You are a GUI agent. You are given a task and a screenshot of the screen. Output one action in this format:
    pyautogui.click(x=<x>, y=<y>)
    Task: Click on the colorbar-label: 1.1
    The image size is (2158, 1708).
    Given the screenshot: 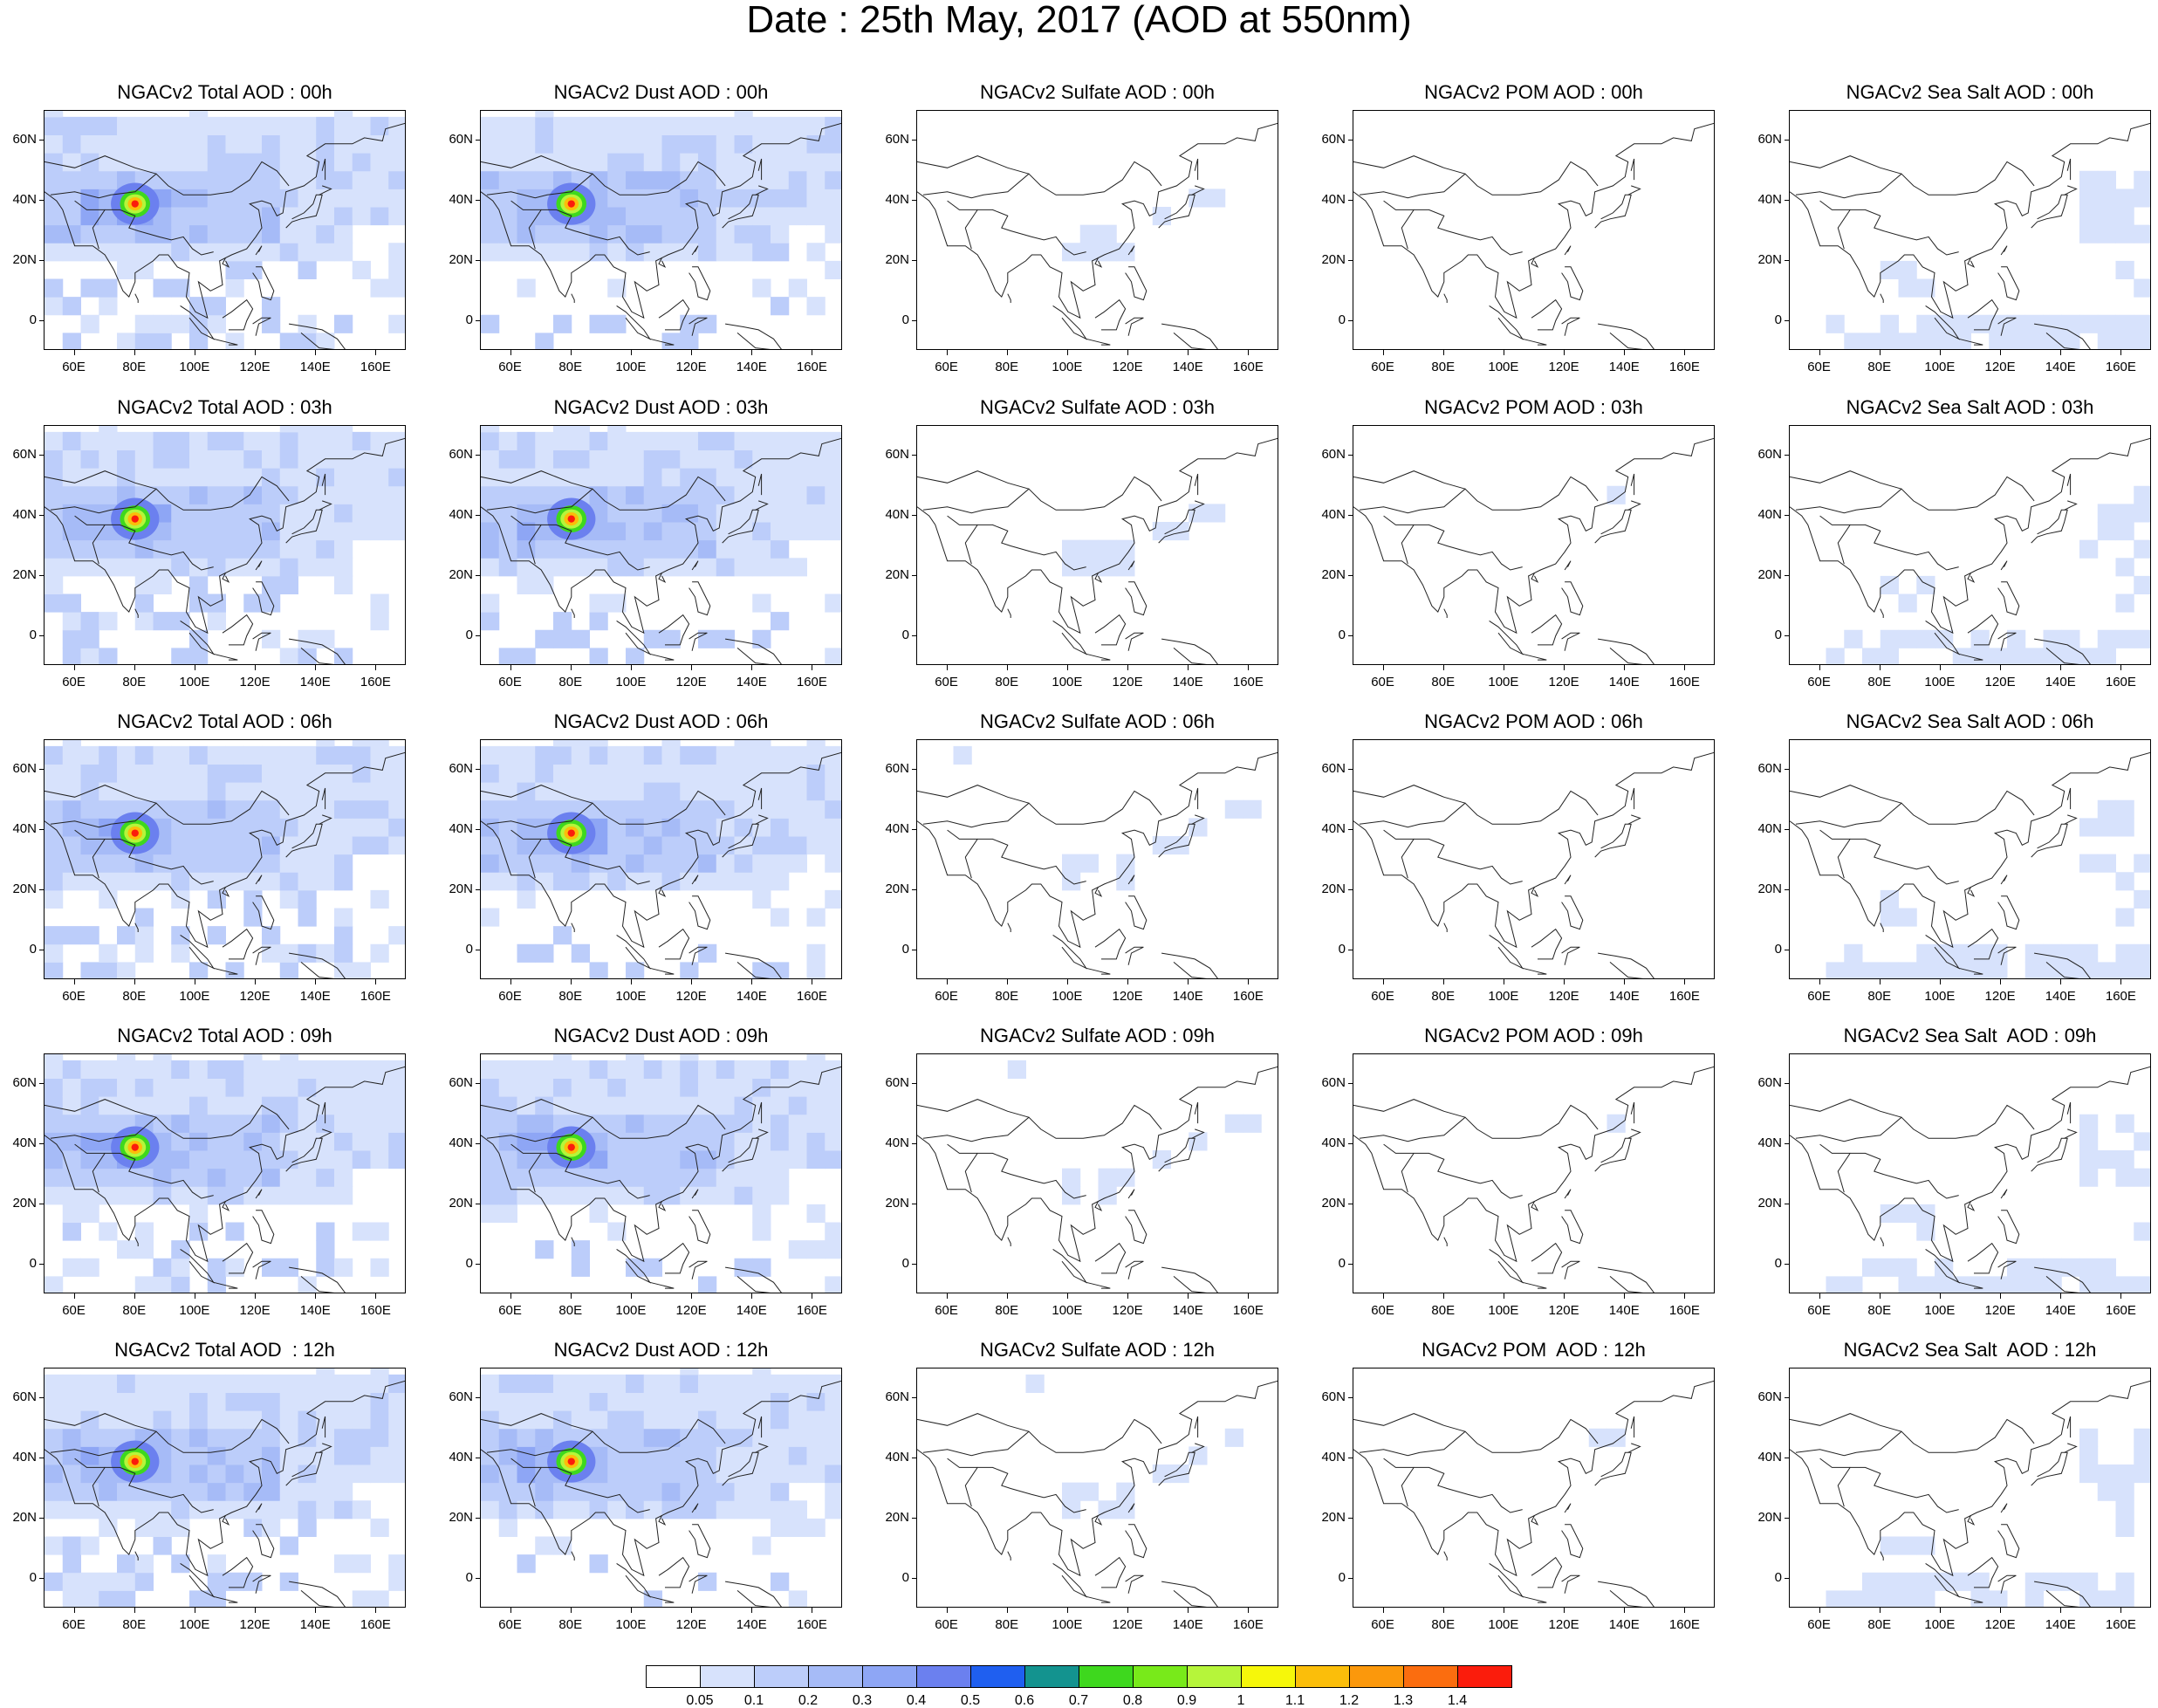 What is the action you would take?
    pyautogui.click(x=1295, y=1700)
    